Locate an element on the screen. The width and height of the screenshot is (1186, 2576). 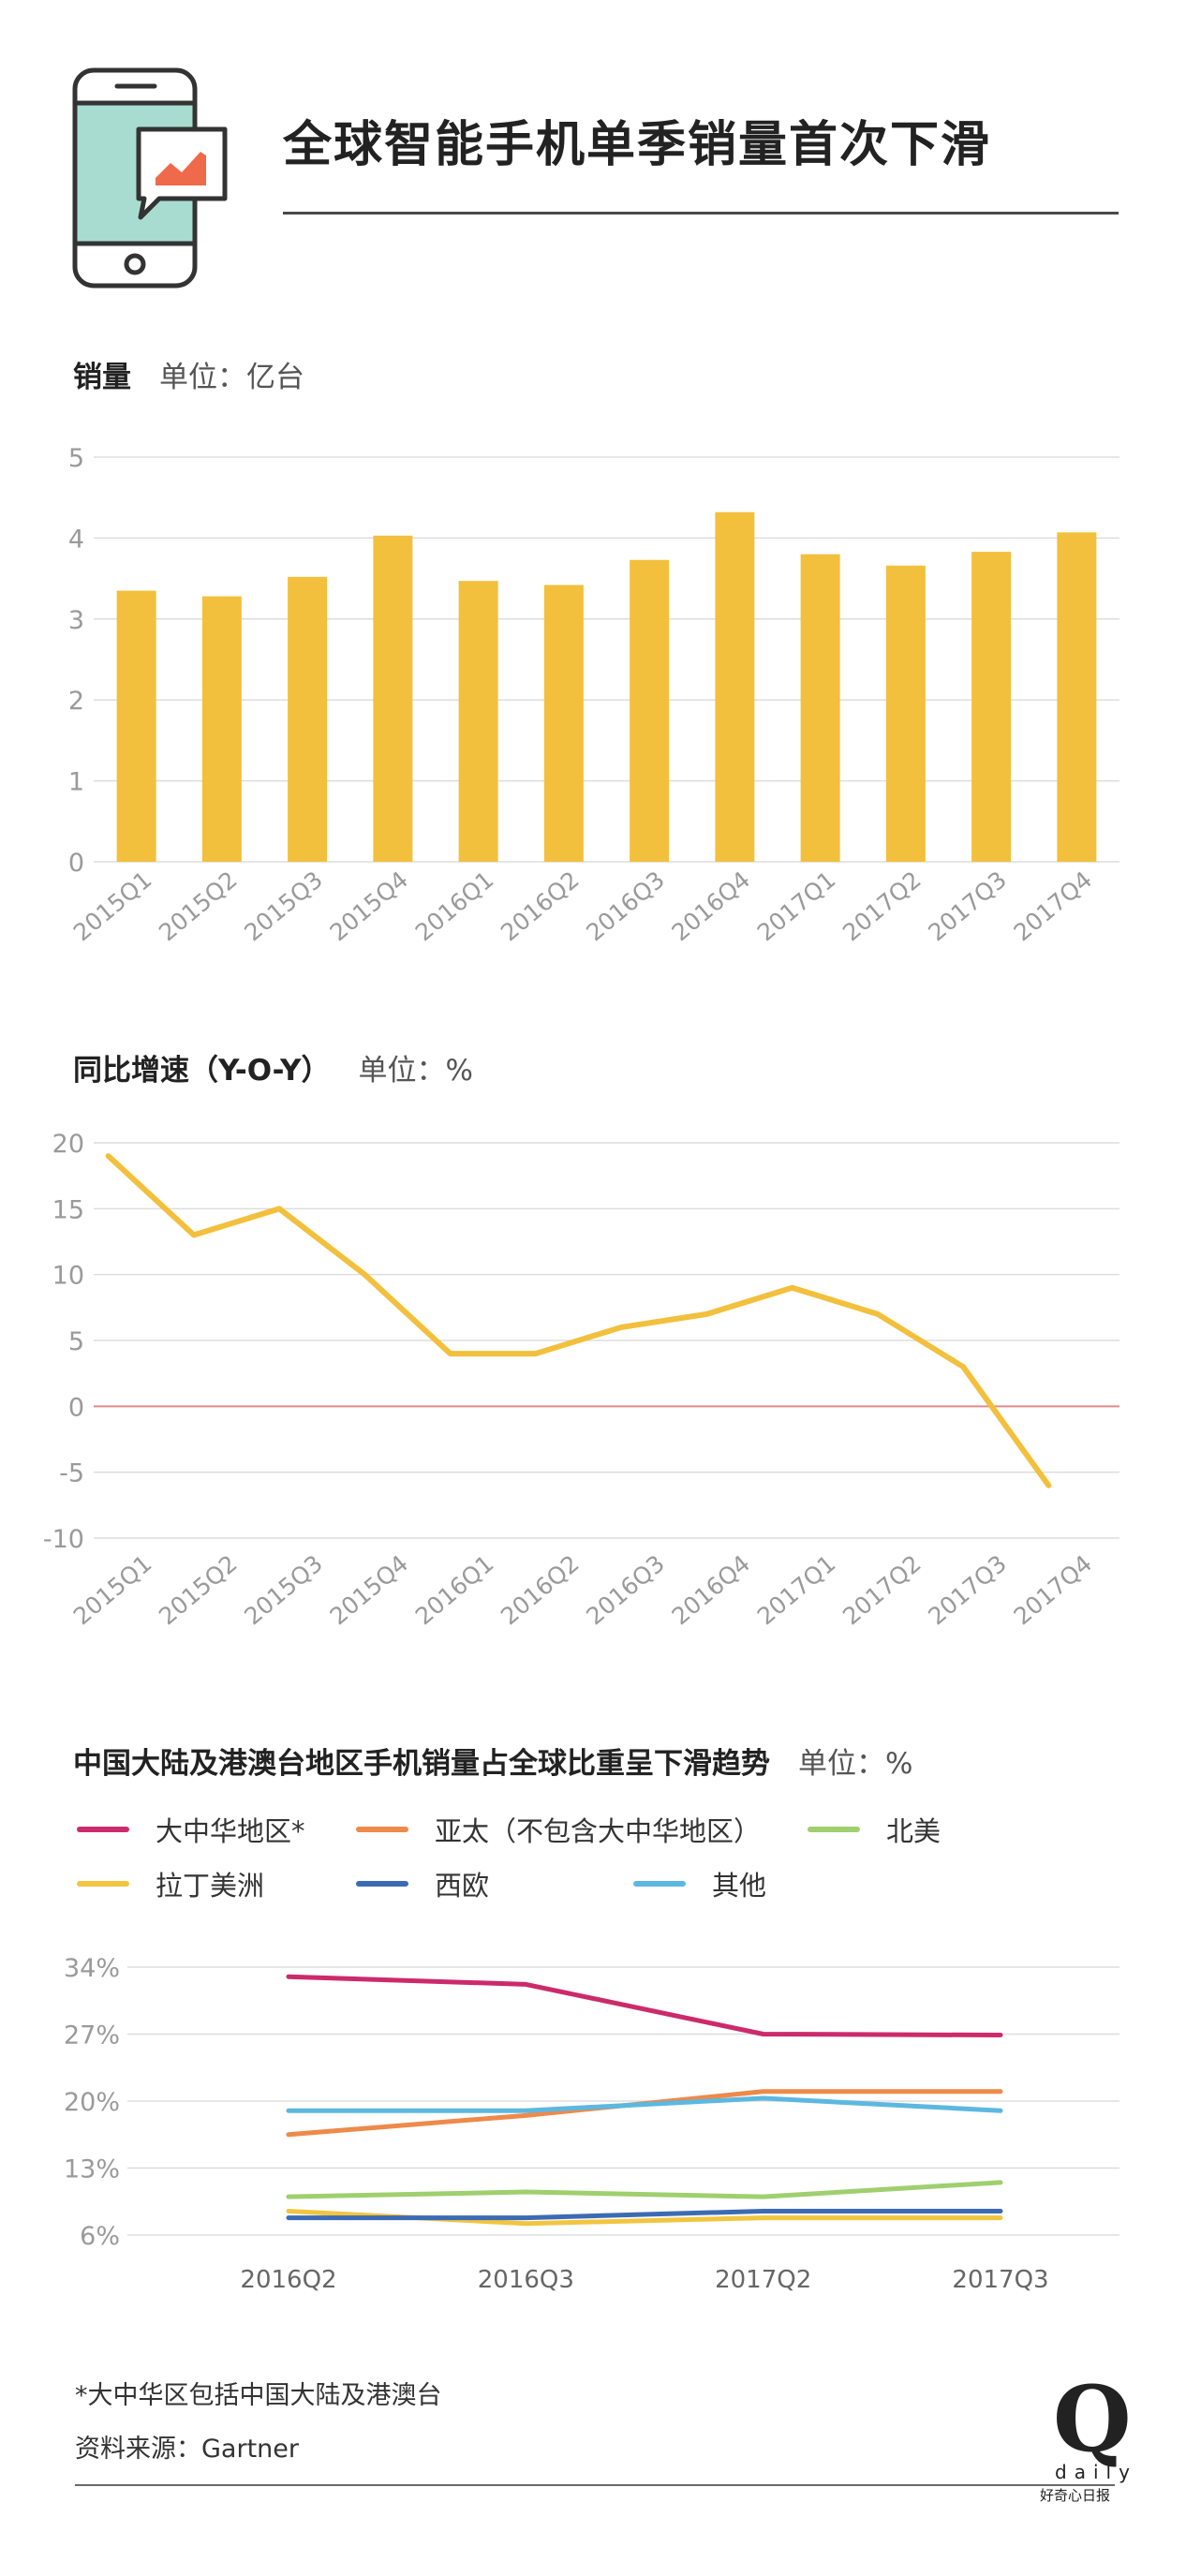
y-tick-label: 2 is located at coordinates (76, 701).